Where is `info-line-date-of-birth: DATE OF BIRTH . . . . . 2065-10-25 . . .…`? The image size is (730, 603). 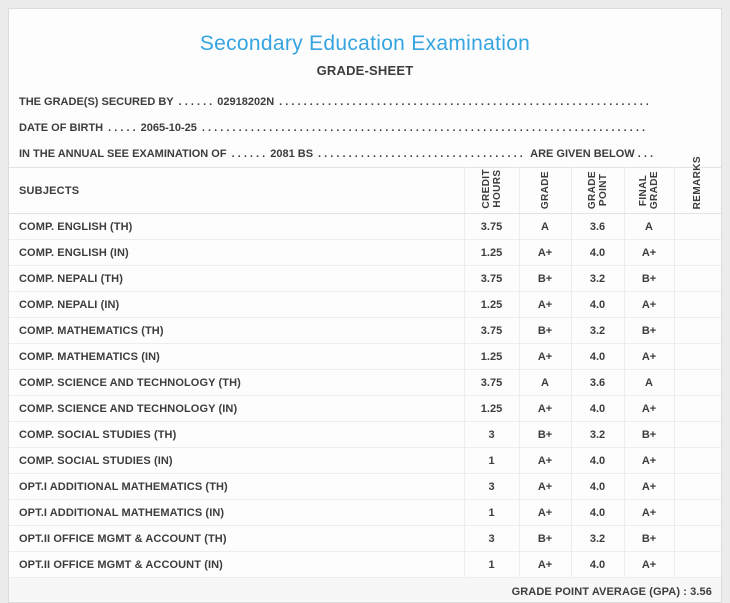
info-line-date-of-birth: DATE OF BIRTH . . . . . 2065-10-25 . . .… is located at coordinates (336, 128).